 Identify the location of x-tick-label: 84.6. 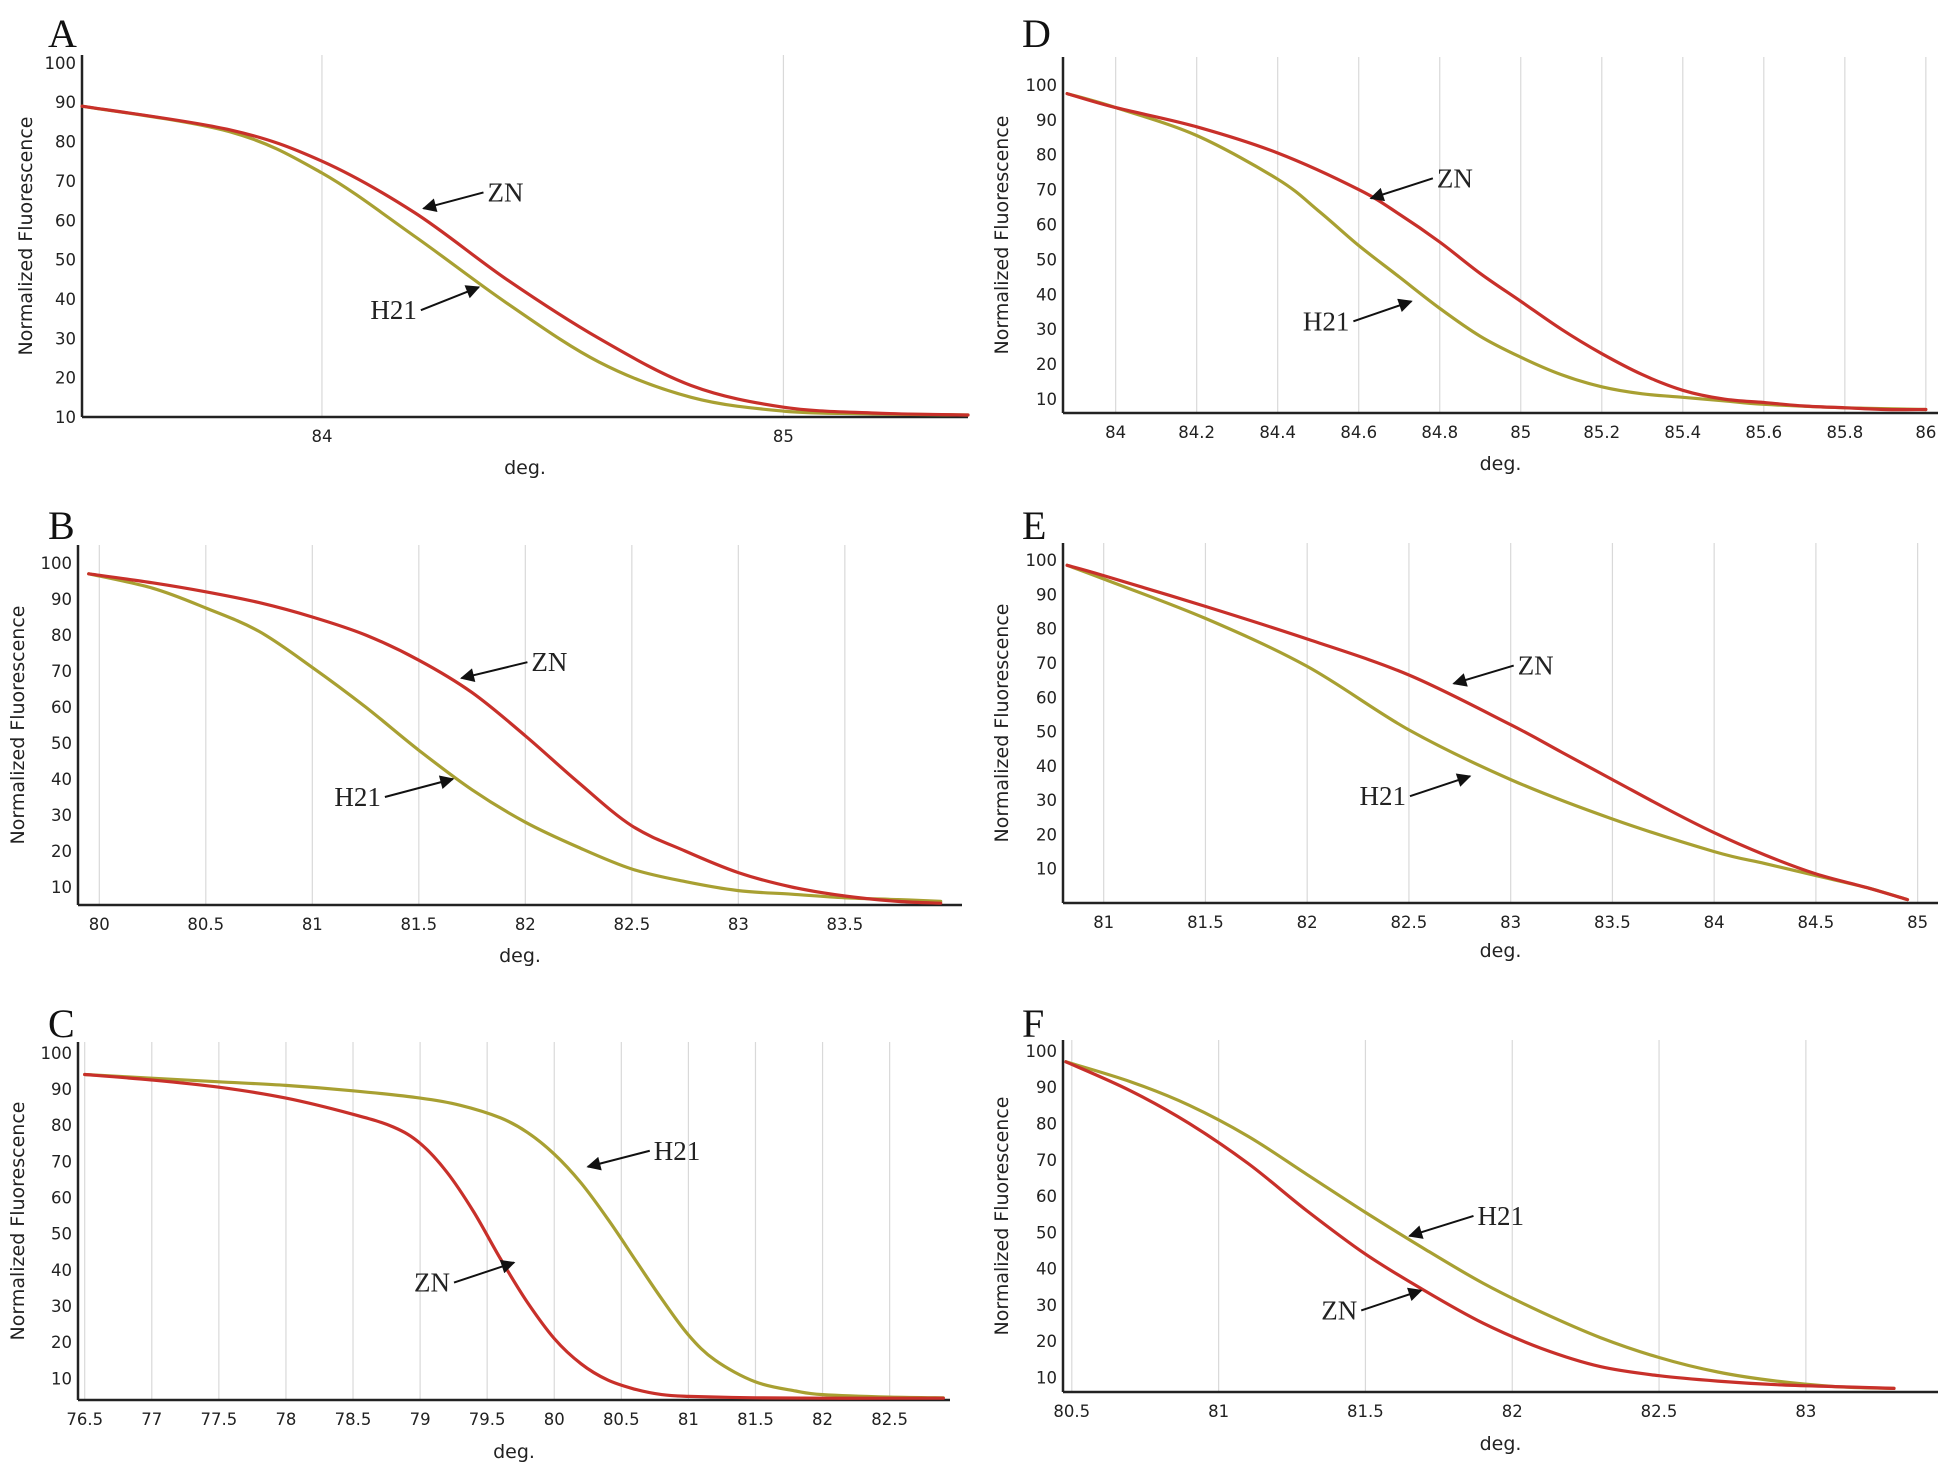
(1358, 432).